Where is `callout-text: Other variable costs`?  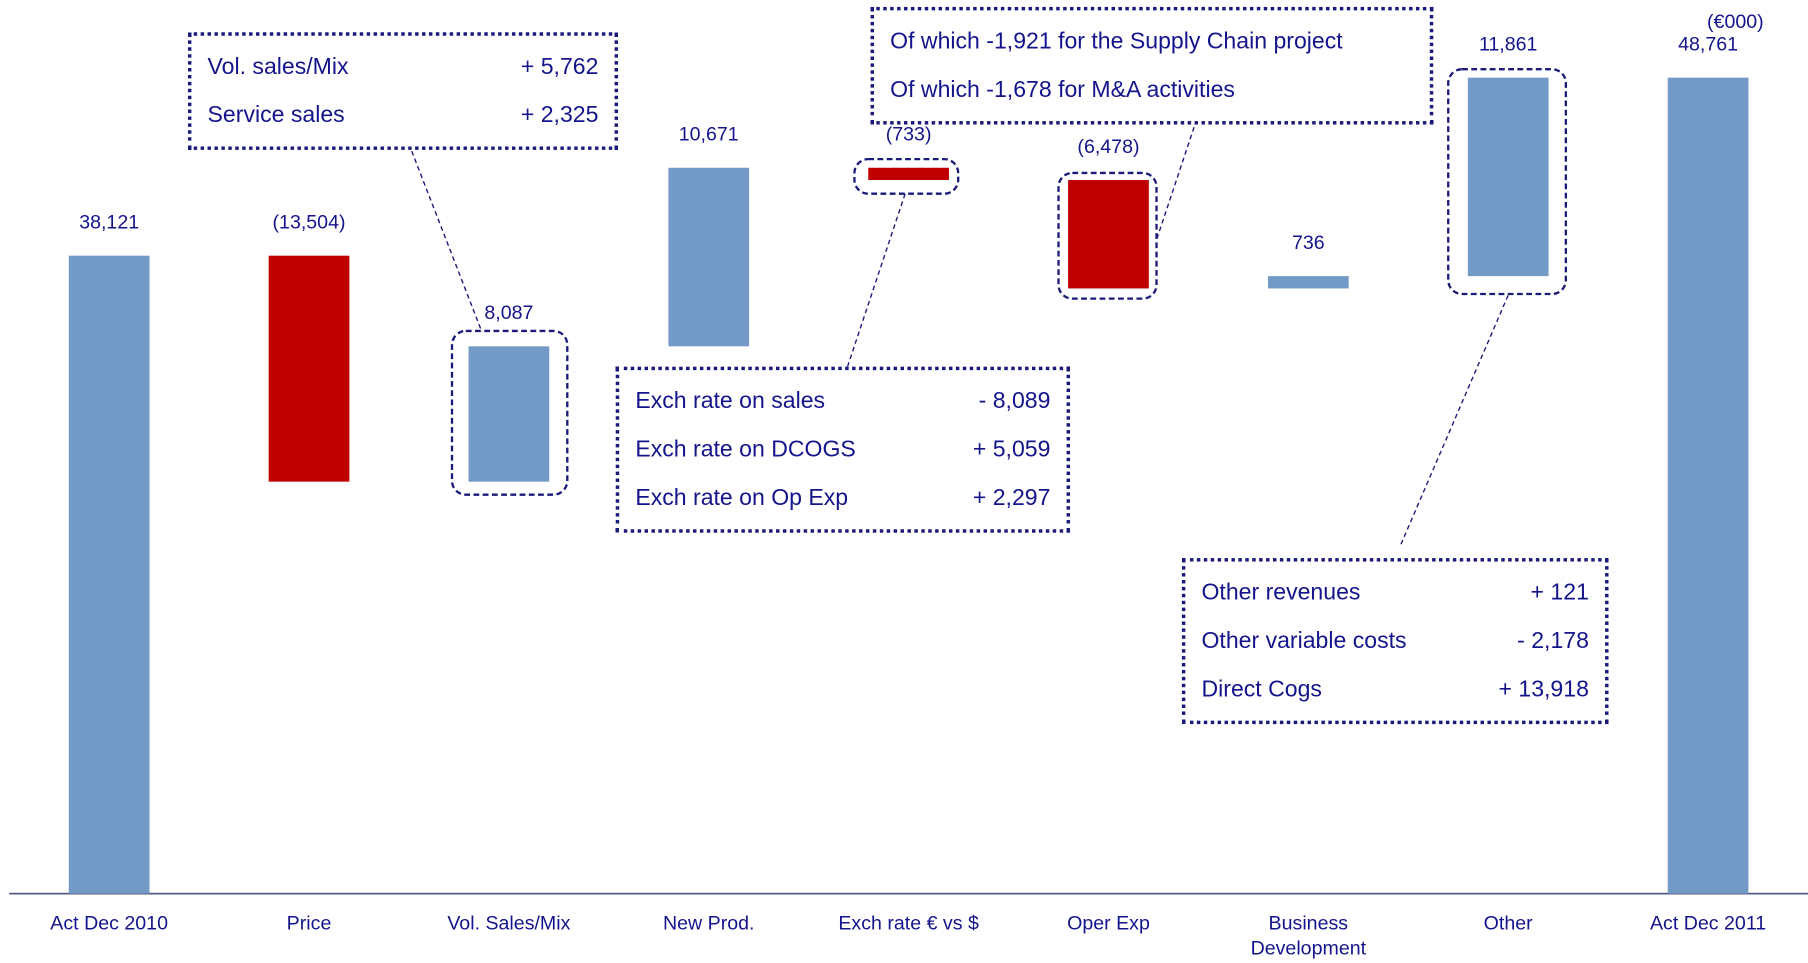
callout-text: Other variable costs is located at coordinates (1304, 640).